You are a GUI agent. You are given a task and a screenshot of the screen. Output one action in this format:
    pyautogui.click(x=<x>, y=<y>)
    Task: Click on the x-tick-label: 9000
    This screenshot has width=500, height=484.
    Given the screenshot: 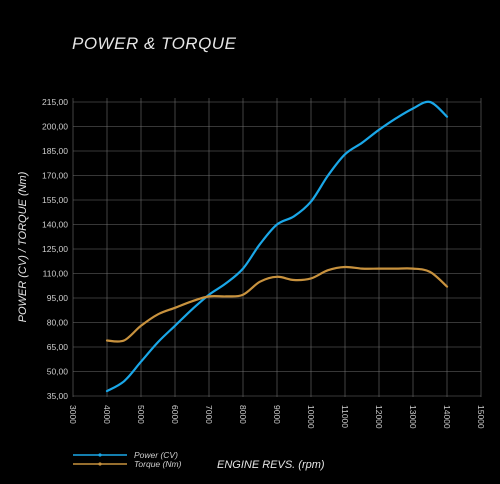 What is the action you would take?
    pyautogui.click(x=277, y=414)
    